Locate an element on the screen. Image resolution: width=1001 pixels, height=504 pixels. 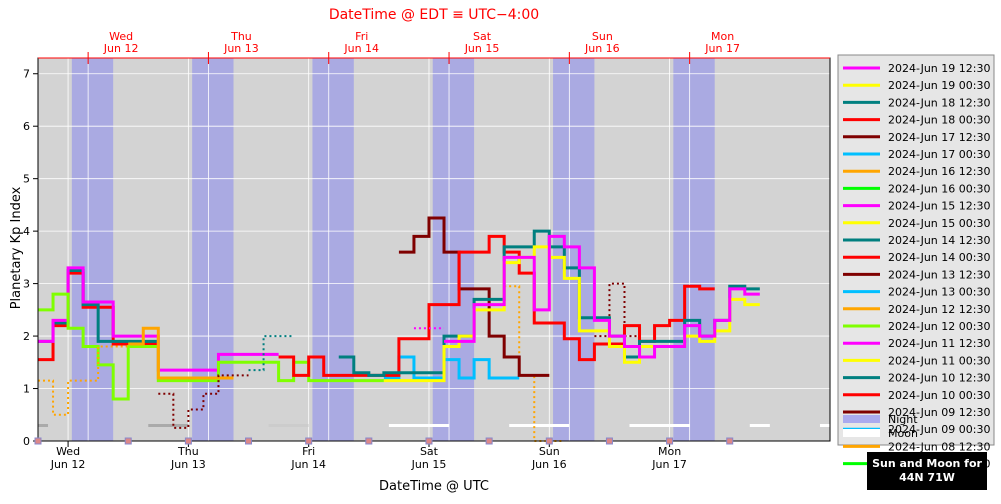
legend-label: 2024-Jun 19 12:30 is located at coordinates (939, 68).